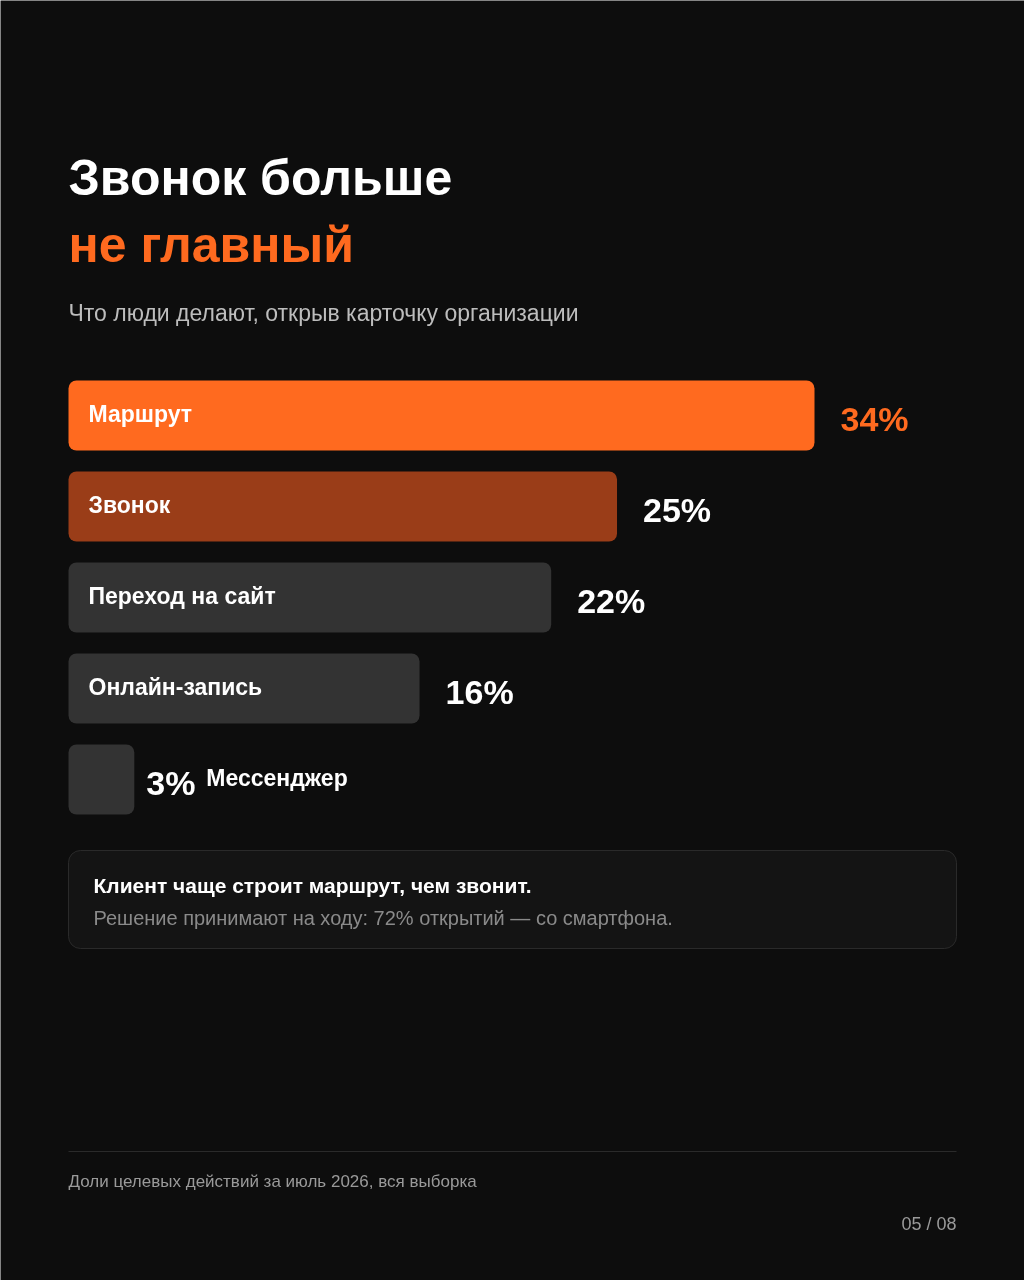 This screenshot has height=1280, width=1024. I want to click on data-label: 3%, so click(171, 782).